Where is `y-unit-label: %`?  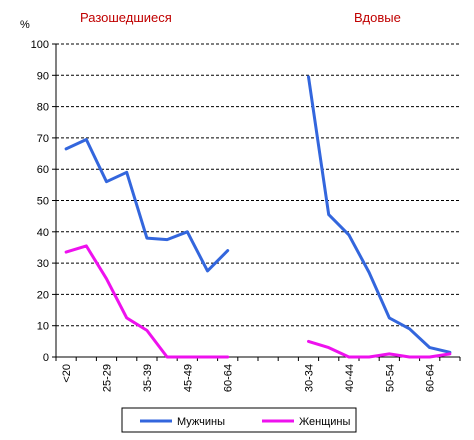 y-unit-label: % is located at coordinates (25, 25).